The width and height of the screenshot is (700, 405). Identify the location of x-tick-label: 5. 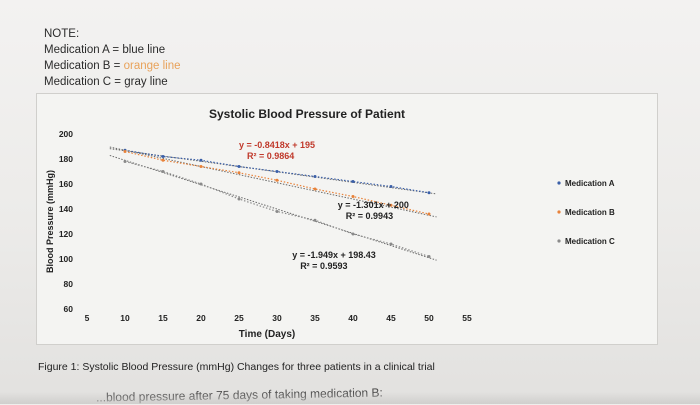
(87, 318).